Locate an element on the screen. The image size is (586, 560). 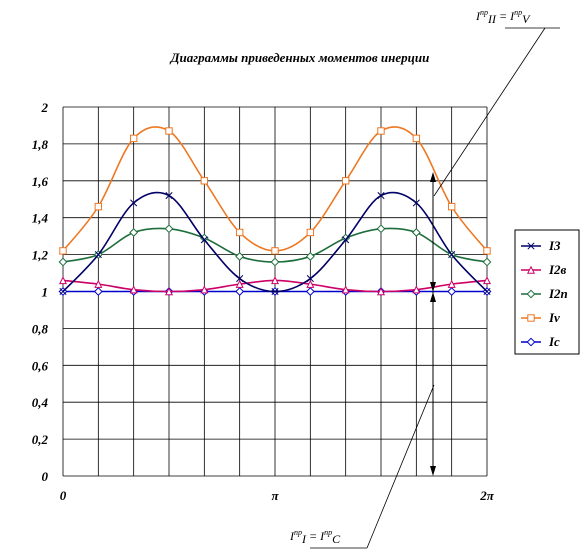
arrow-head-down-mid is located at coordinates (433, 287).